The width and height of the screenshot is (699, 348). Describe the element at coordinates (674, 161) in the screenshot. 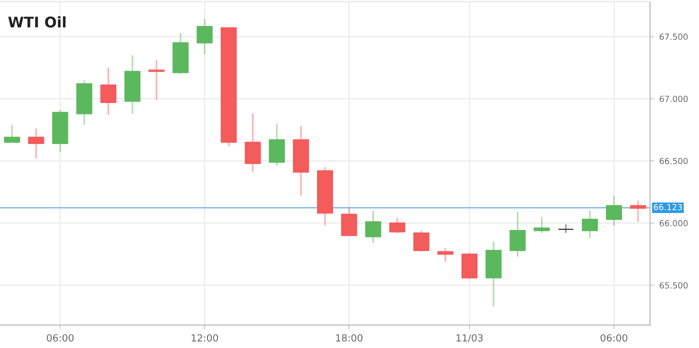

I see `y-tick-label: 66.500` at that location.